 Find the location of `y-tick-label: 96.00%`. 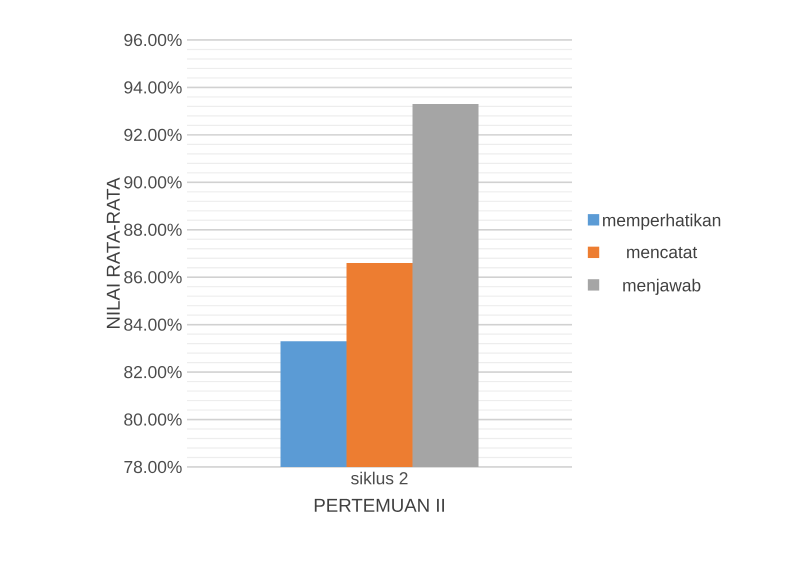

y-tick-label: 96.00% is located at coordinates (153, 40).